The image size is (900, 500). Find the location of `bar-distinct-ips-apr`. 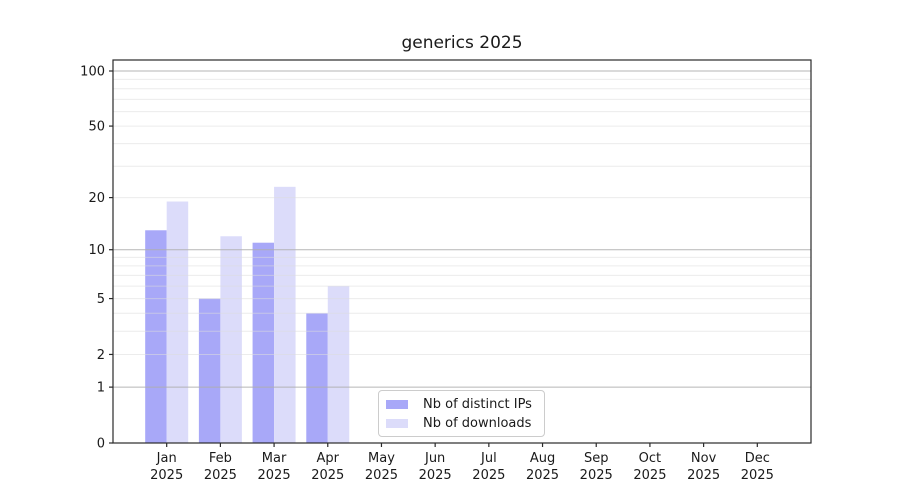

bar-distinct-ips-apr is located at coordinates (317, 378).